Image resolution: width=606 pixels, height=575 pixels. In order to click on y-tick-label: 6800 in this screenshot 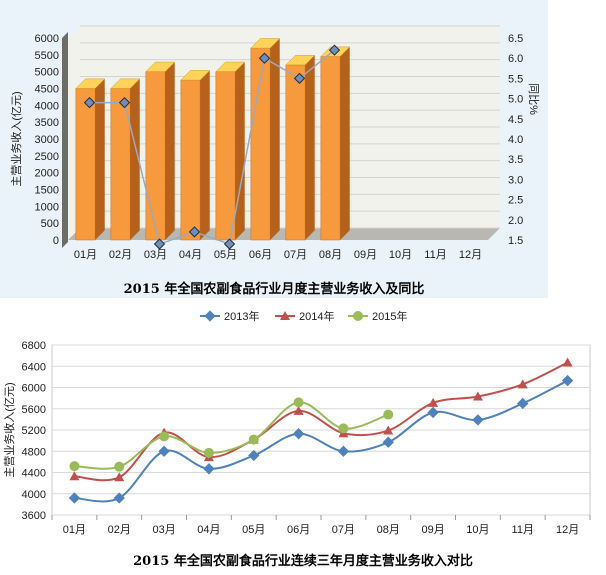, I will do `click(34, 346)`.